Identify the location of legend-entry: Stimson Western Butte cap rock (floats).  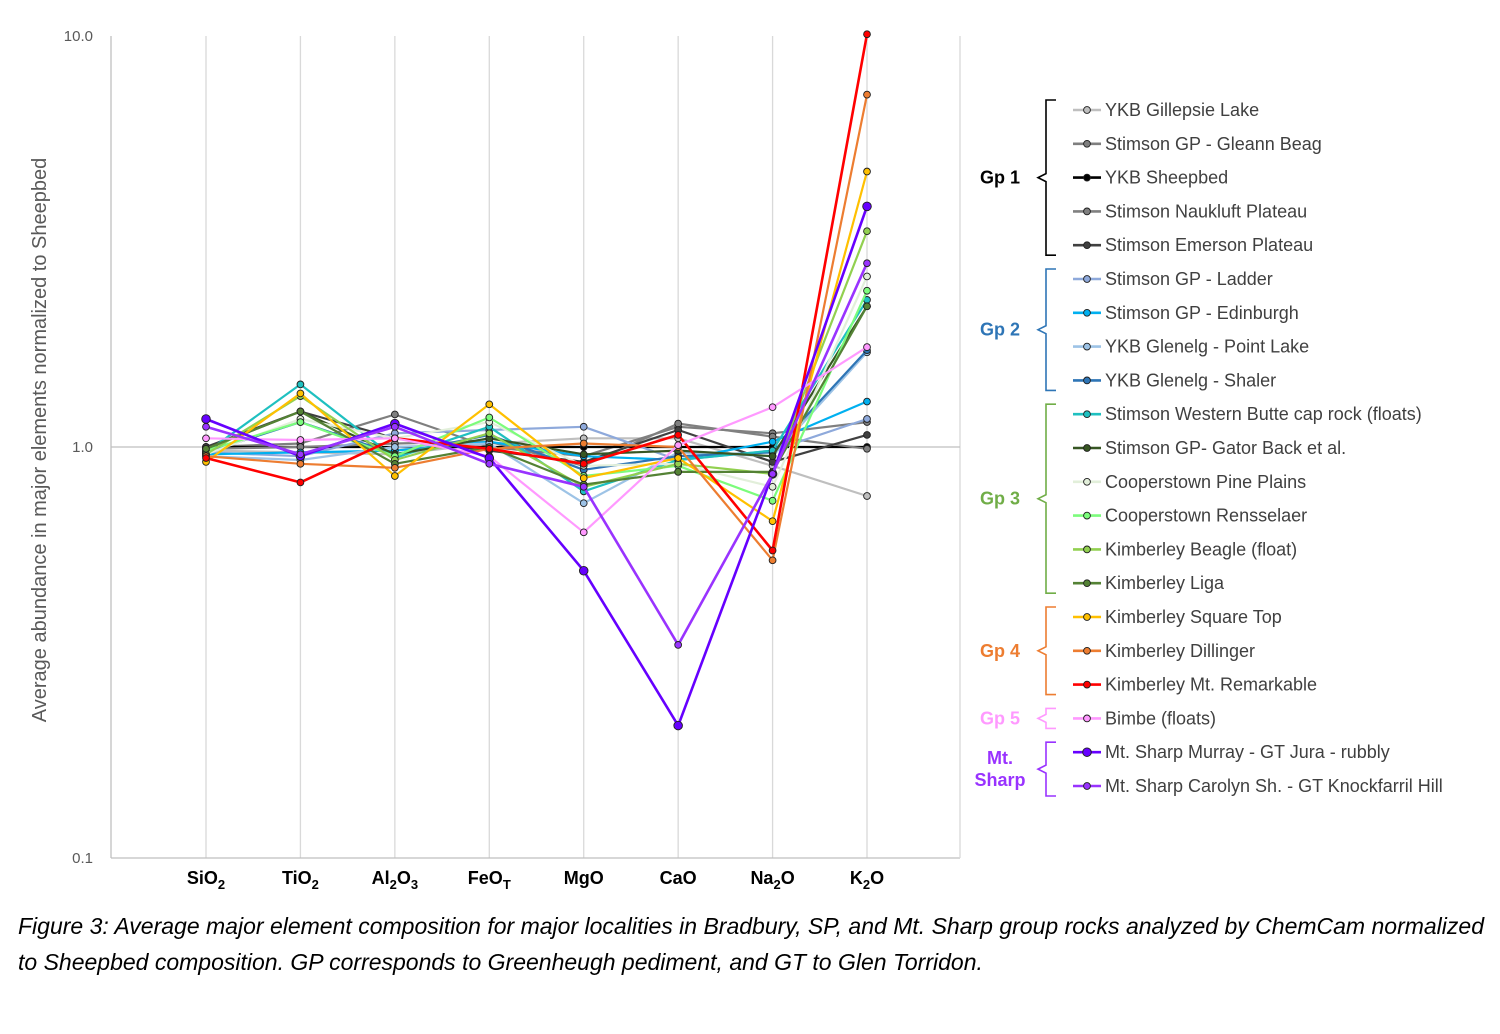
(1247, 414).